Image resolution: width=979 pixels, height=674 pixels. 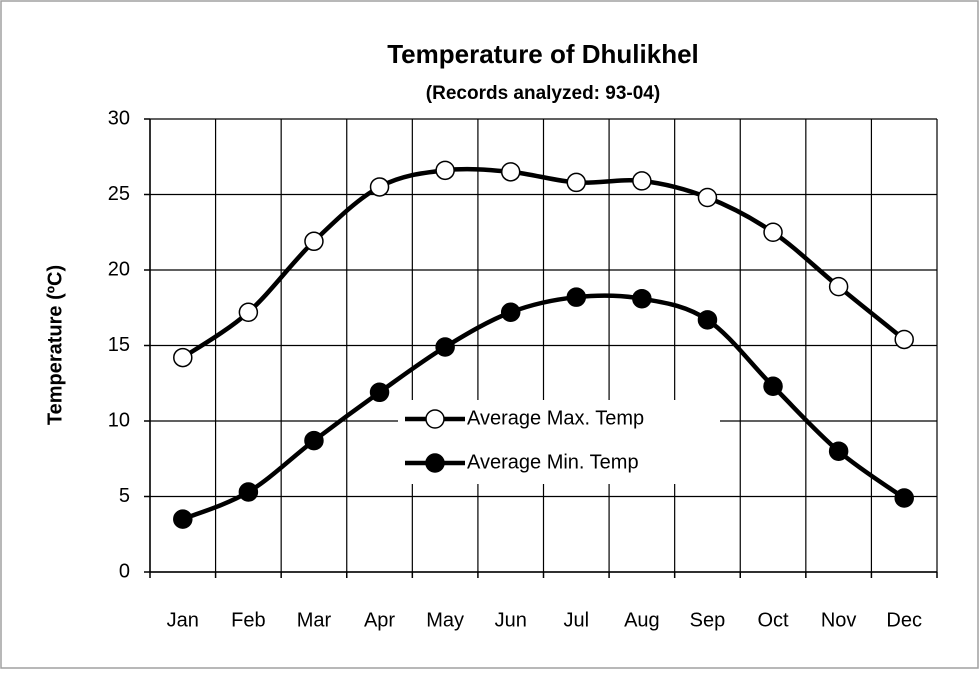 I want to click on x-tick-label: Jan, so click(x=183, y=620).